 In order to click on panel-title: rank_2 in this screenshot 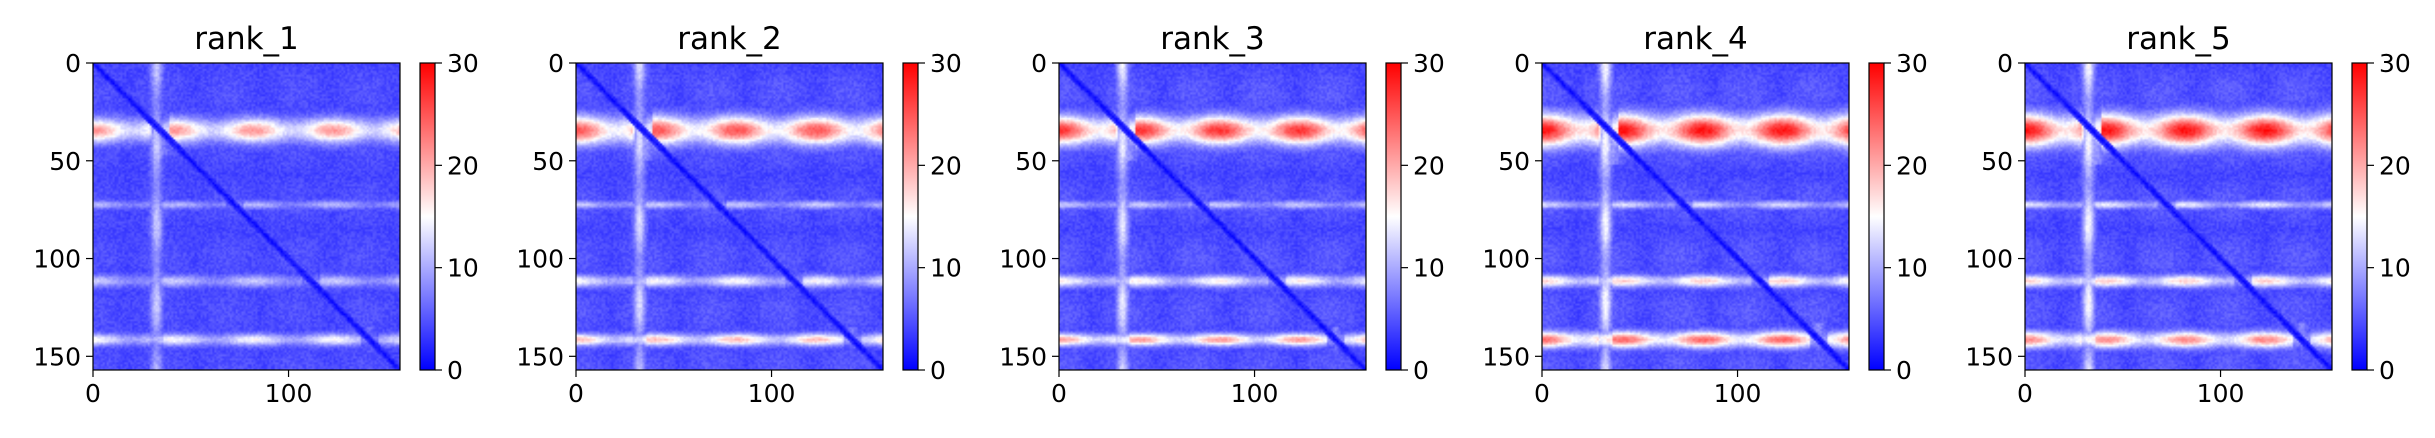, I will do `click(729, 39)`.